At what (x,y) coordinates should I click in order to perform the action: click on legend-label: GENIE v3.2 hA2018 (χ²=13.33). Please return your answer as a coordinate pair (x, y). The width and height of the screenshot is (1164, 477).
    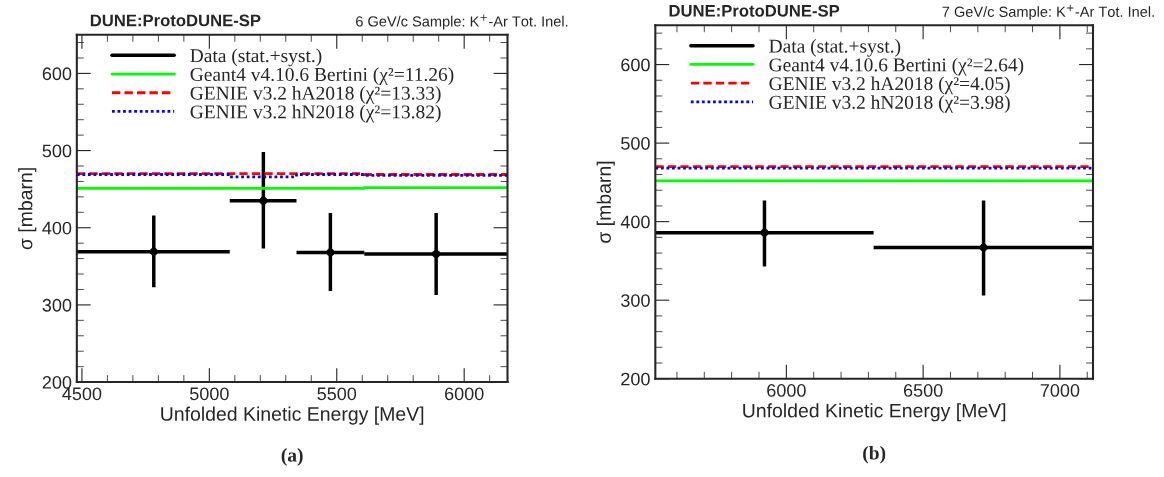
    Looking at the image, I should click on (315, 95).